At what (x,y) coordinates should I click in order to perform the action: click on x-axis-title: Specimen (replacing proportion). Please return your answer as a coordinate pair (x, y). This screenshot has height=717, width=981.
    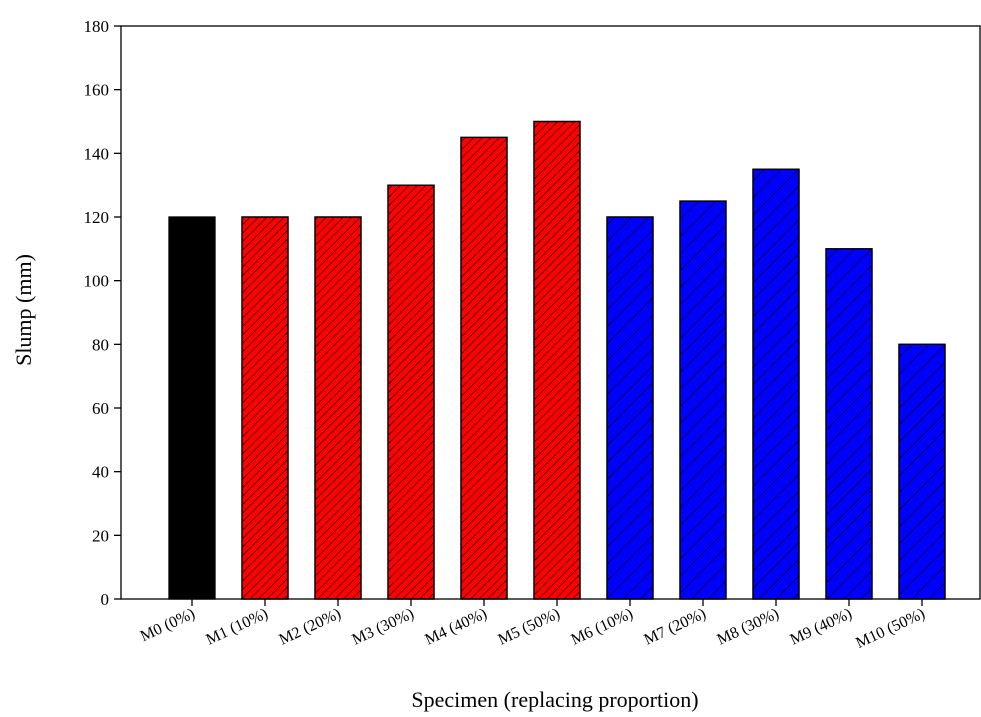
    Looking at the image, I should click on (554, 699).